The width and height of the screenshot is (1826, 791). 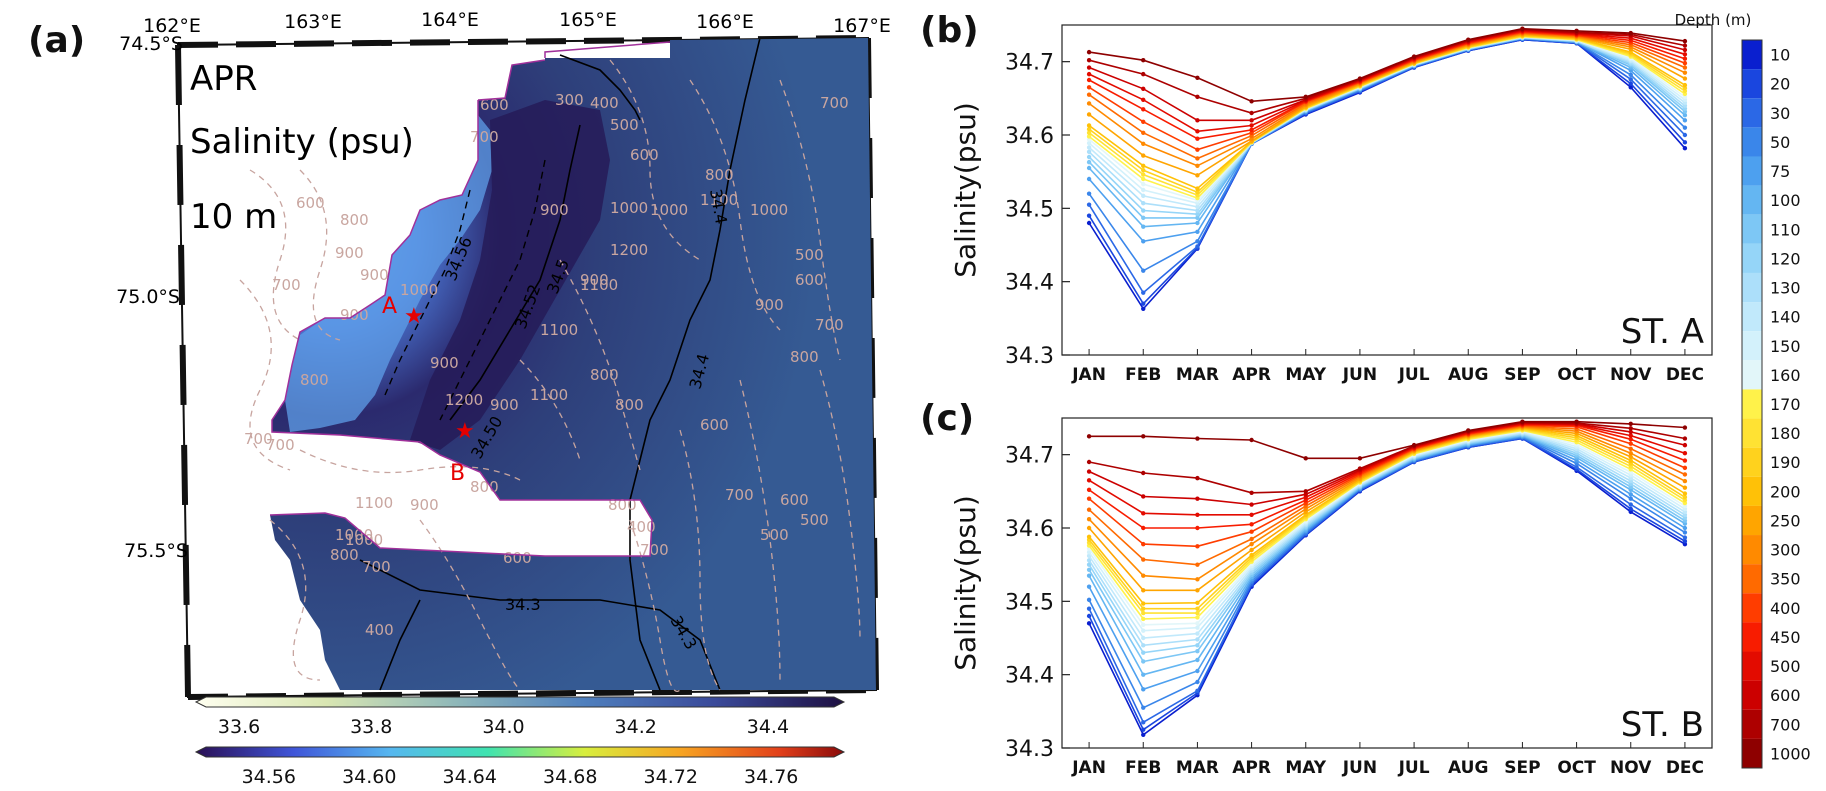 What do you see at coordinates (1029, 63) in the screenshot?
I see `y-tick-label: 34.7` at bounding box center [1029, 63].